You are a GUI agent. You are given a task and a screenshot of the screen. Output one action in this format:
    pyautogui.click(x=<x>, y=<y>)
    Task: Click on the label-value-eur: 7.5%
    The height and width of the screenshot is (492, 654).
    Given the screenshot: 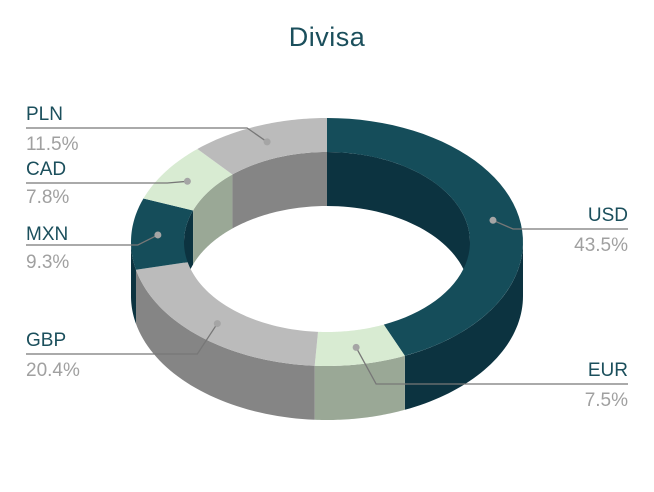 What is the action you would take?
    pyautogui.click(x=606, y=400)
    